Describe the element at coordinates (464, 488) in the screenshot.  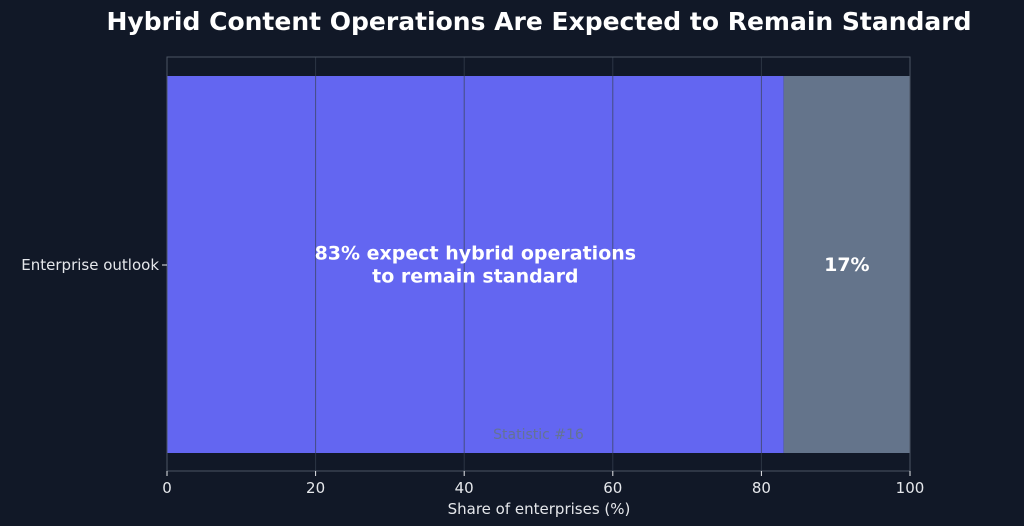
I see `x-tick-label: 40` at that location.